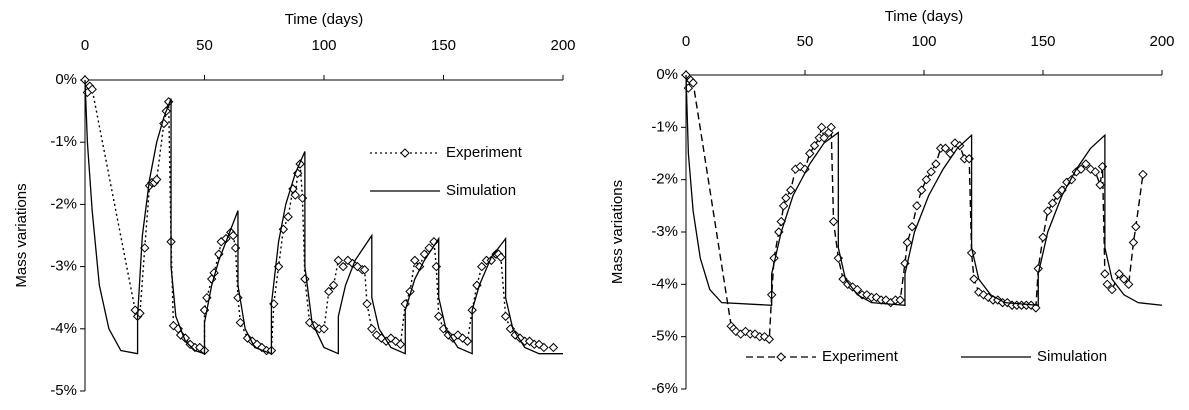 This screenshot has width=1189, height=410. I want to click on x-tick-label: 150, so click(443, 45).